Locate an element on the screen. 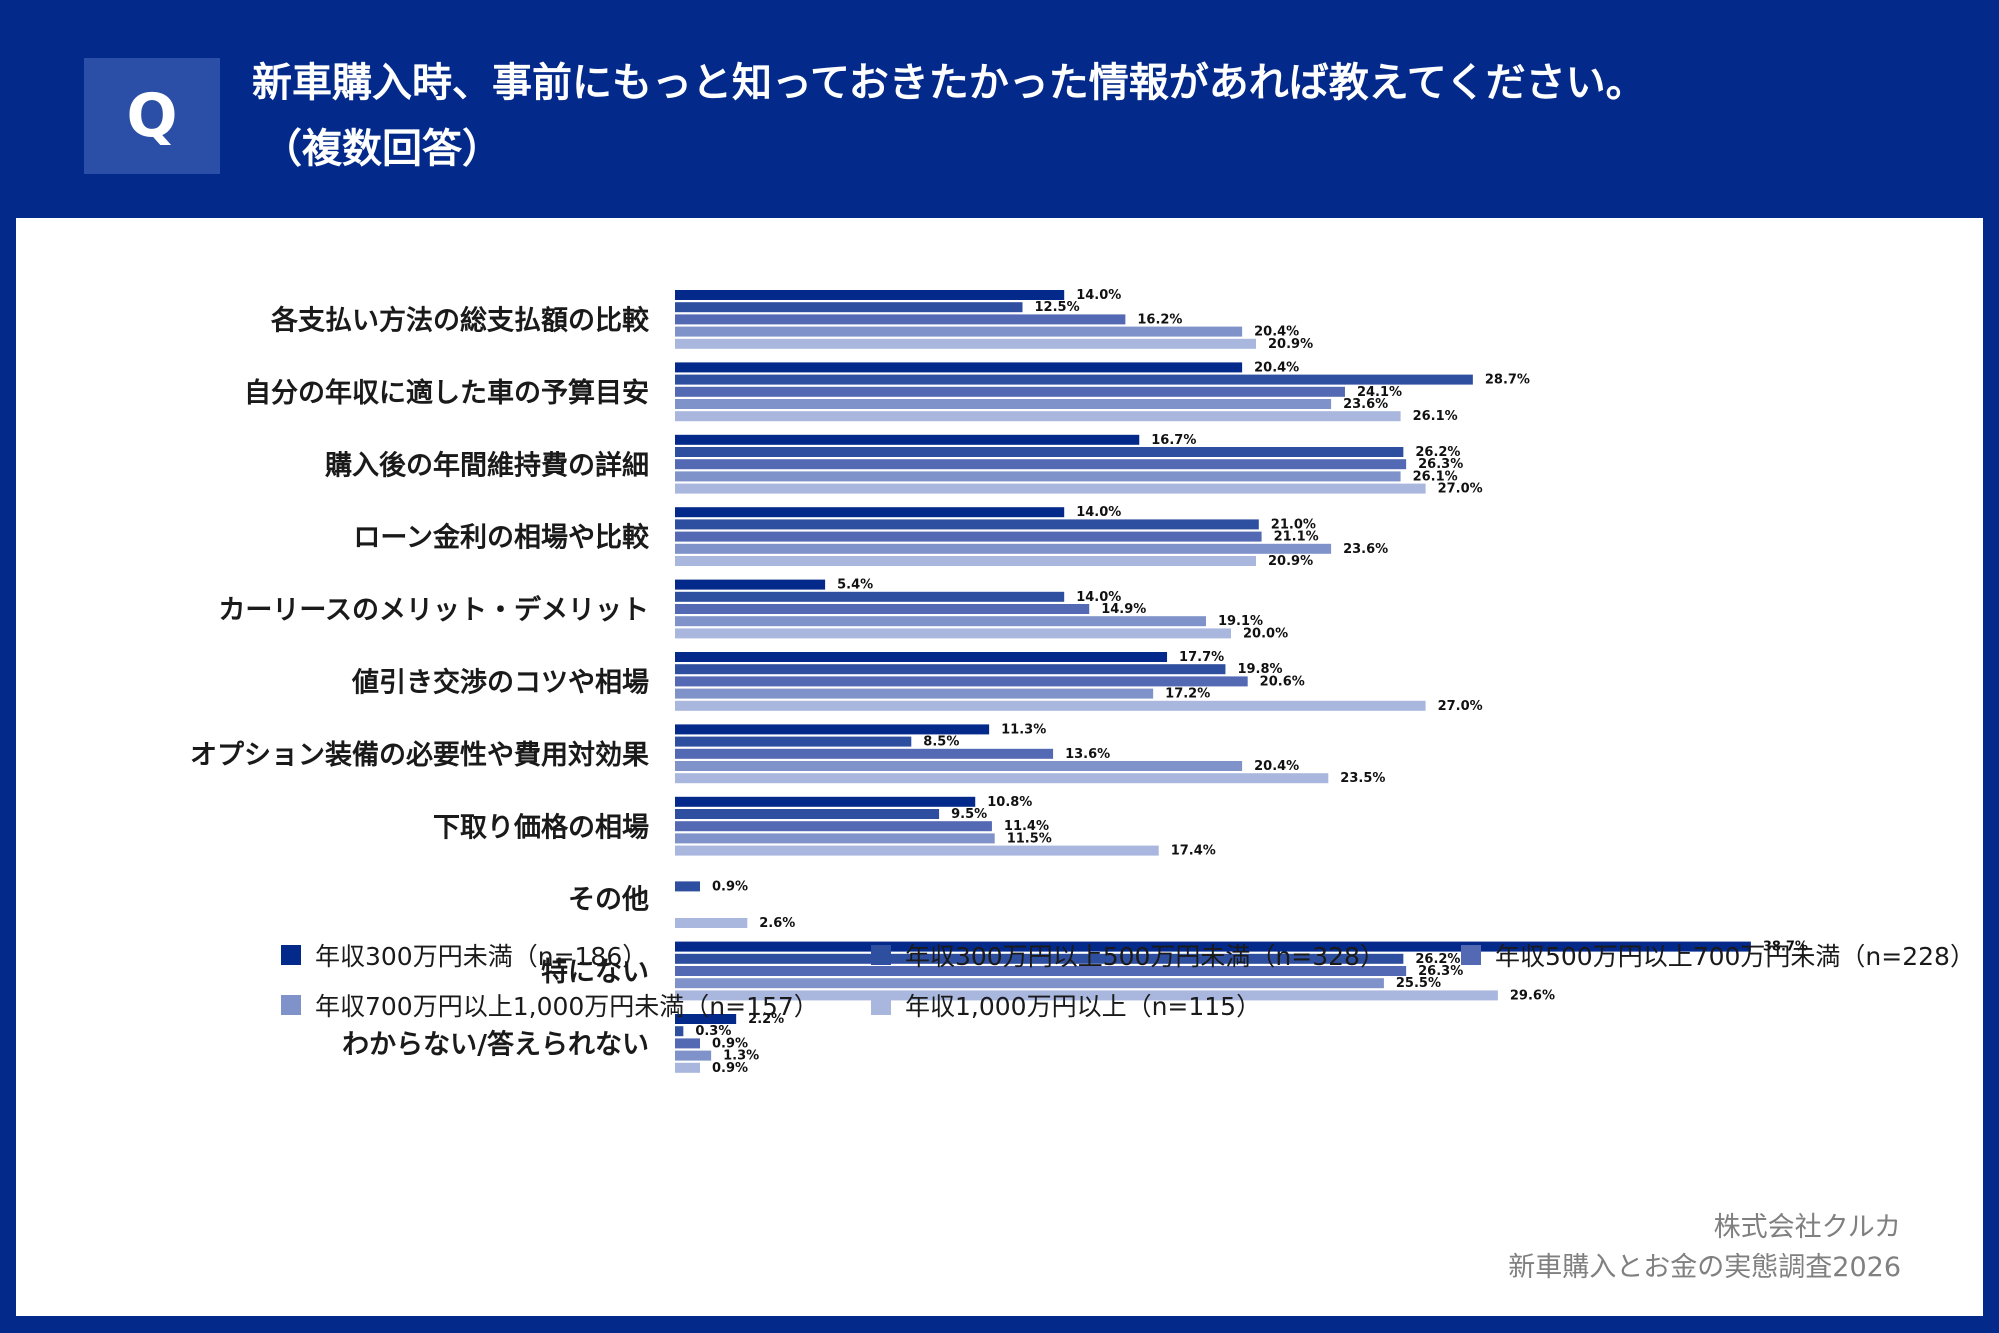  data-label: 21.0% is located at coordinates (1293, 524).